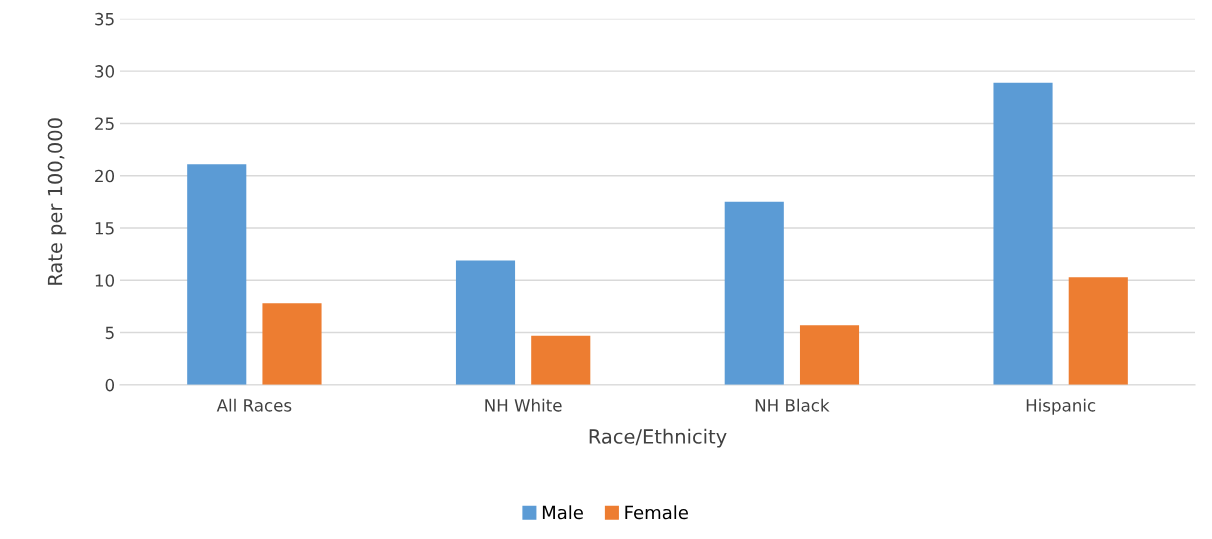 The image size is (1212, 539). Describe the element at coordinates (110, 385) in the screenshot. I see `y-tick-label: 0` at that location.